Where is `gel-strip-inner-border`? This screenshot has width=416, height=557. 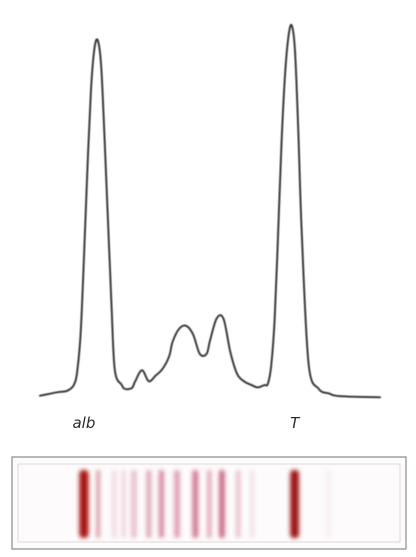
gel-strip-inner-border is located at coordinates (209, 503).